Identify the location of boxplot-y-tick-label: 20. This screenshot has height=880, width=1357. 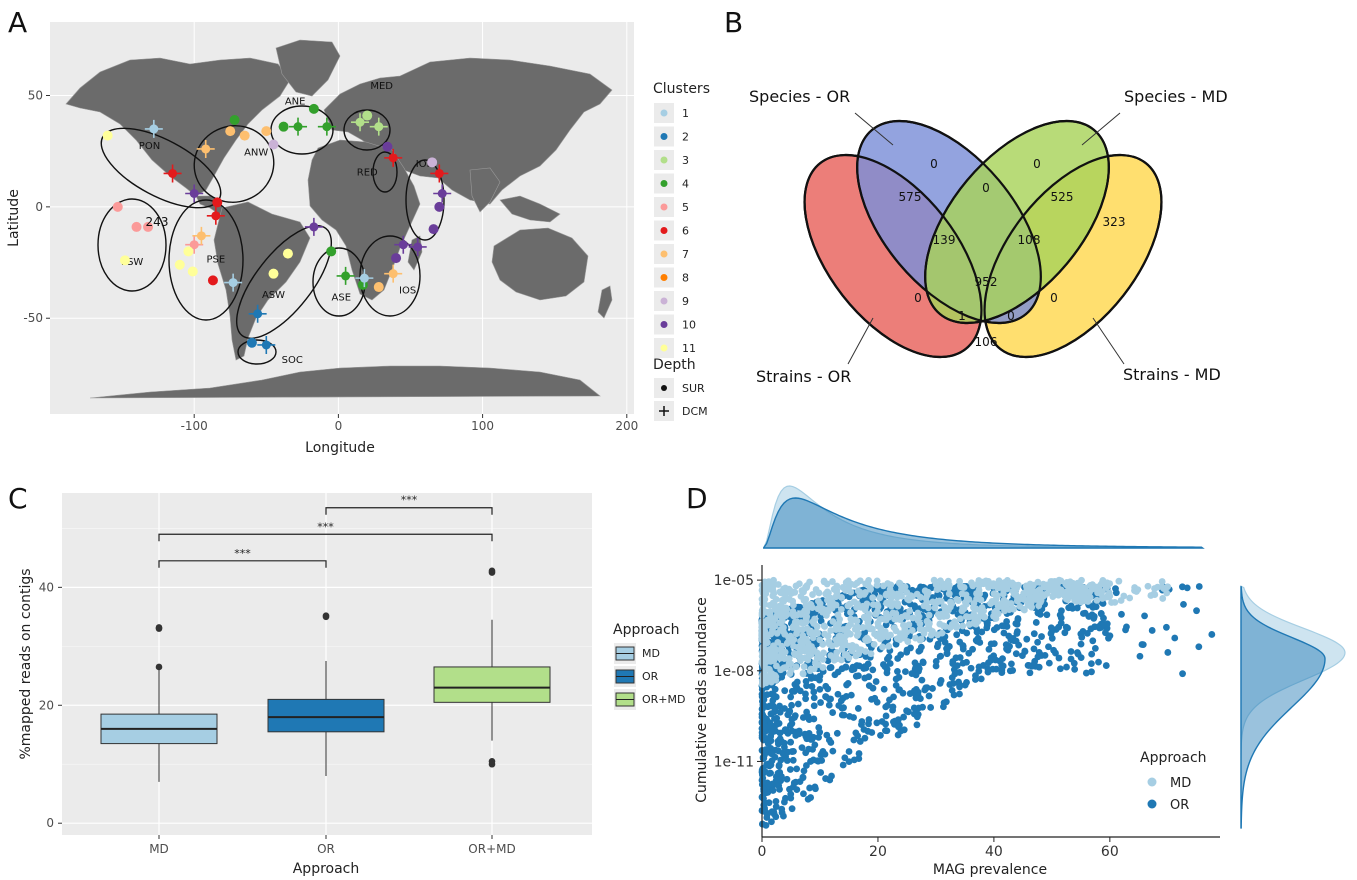
(46, 705).